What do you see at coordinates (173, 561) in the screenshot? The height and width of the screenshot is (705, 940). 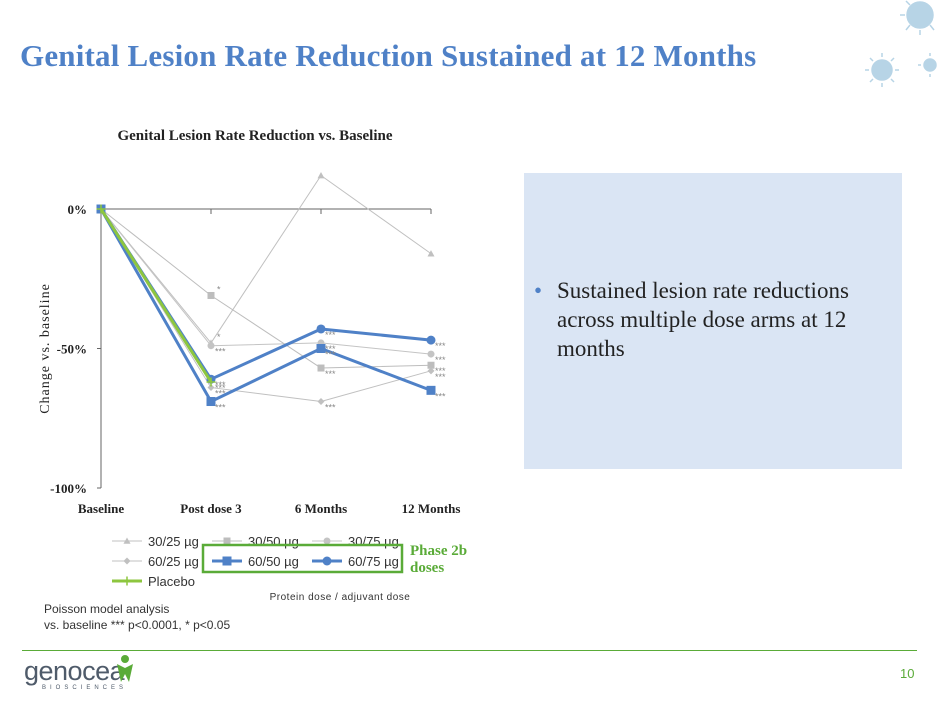 I see `legend-entry: 60/25 µg` at bounding box center [173, 561].